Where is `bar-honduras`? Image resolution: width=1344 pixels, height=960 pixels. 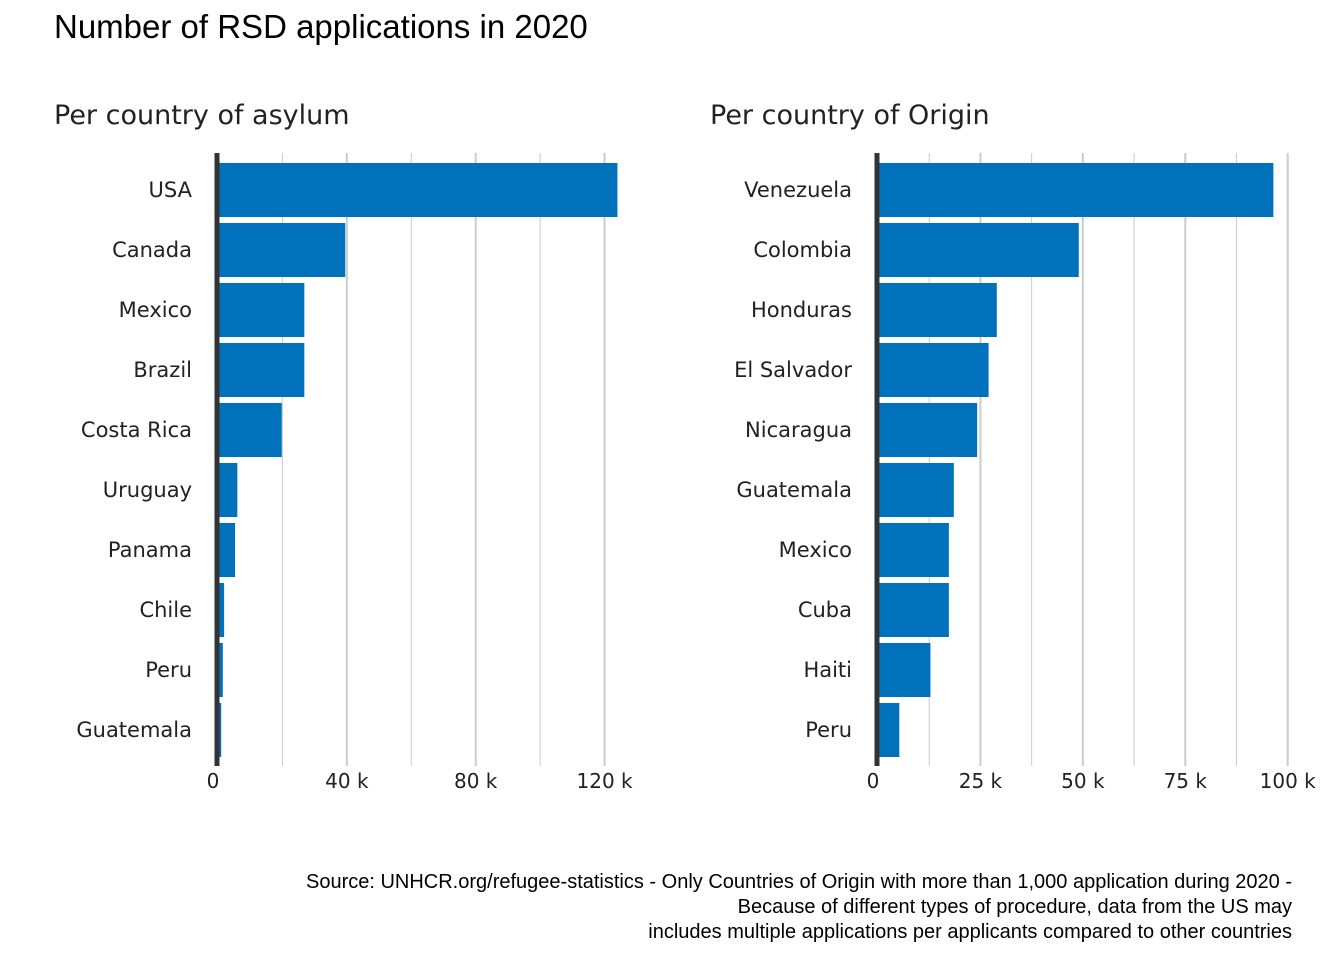 bar-honduras is located at coordinates (937, 310).